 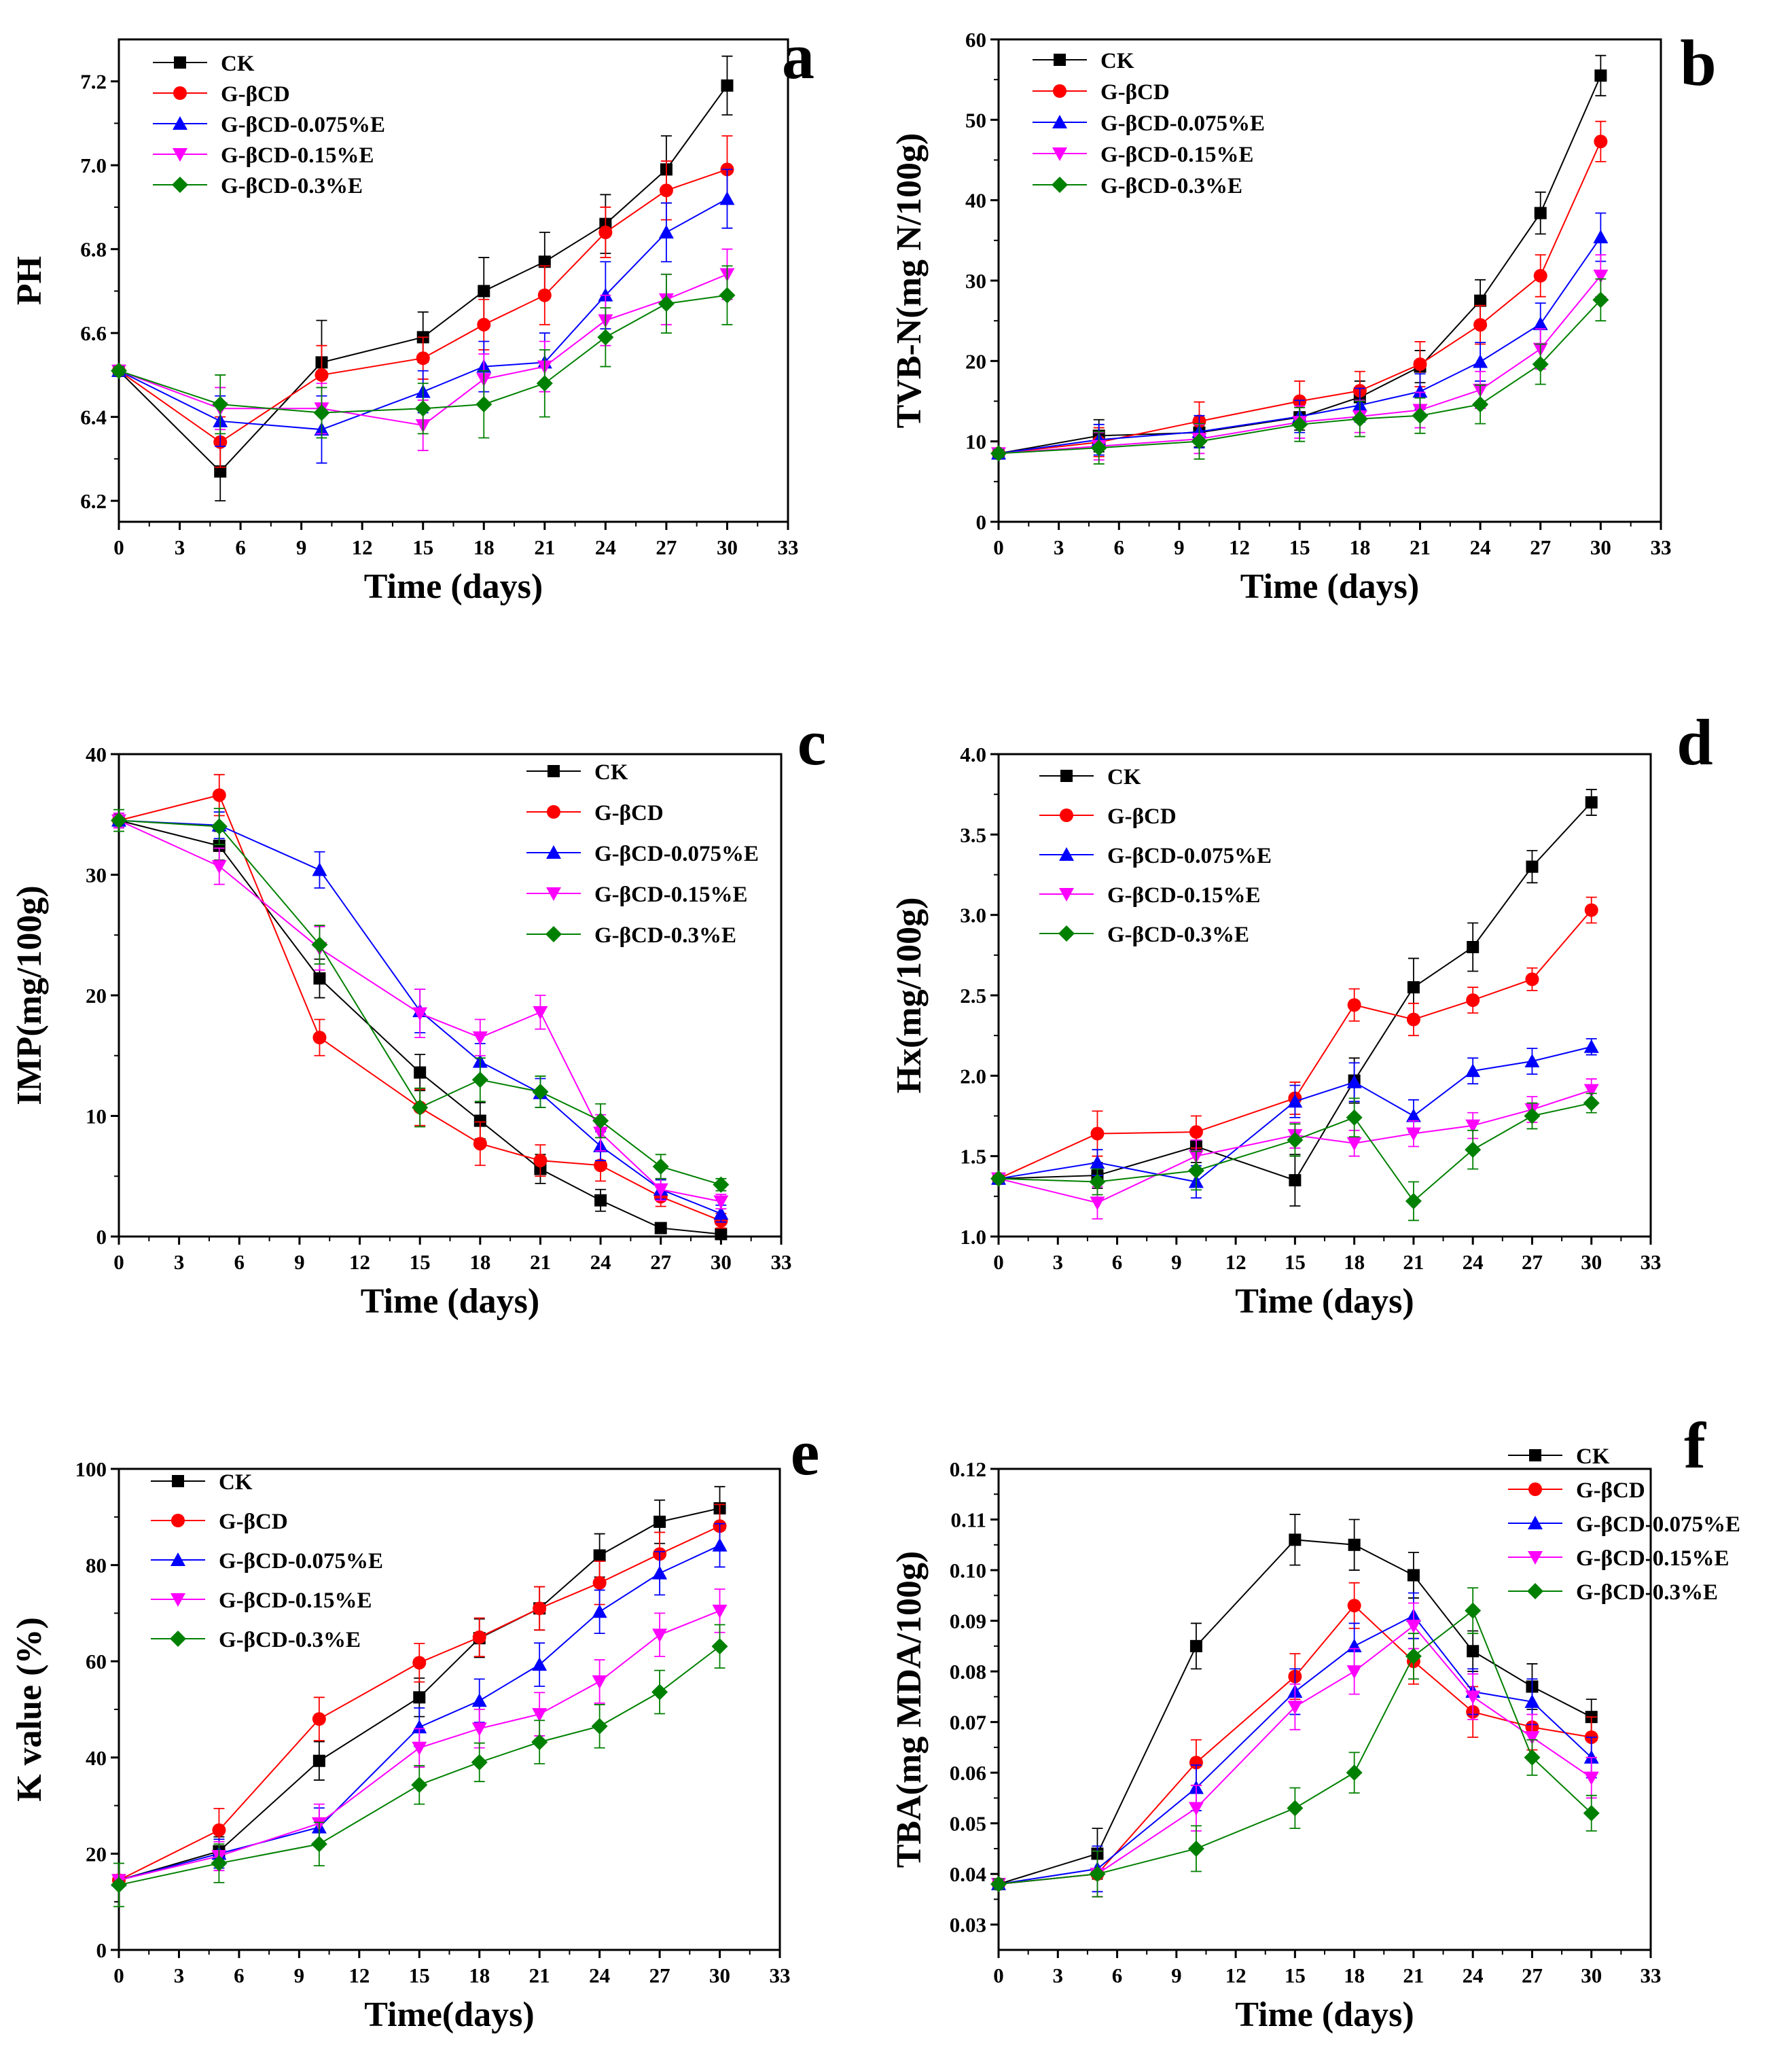 What do you see at coordinates (909, 281) in the screenshot?
I see `y-axis-title: TVB-N(mg N/100g)` at bounding box center [909, 281].